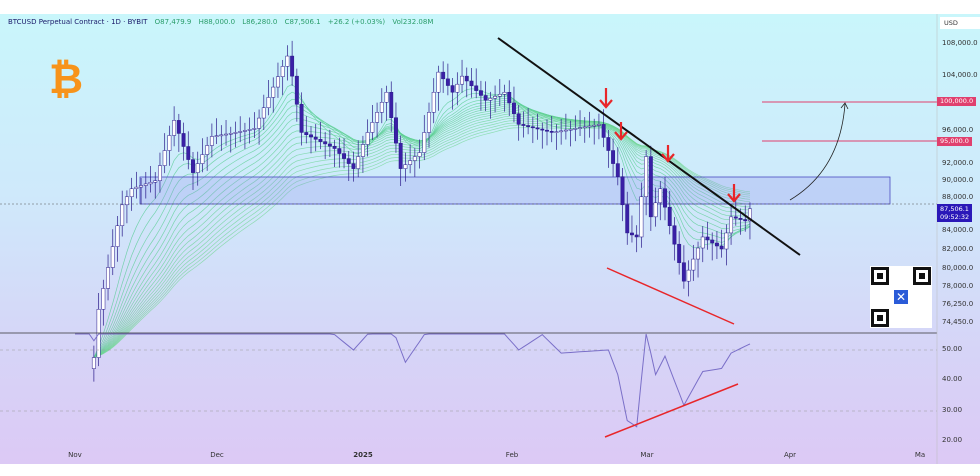 This screenshot has width=980, height=476. Describe the element at coordinates (670, 296) in the screenshot. I see `lower-support-line` at that location.